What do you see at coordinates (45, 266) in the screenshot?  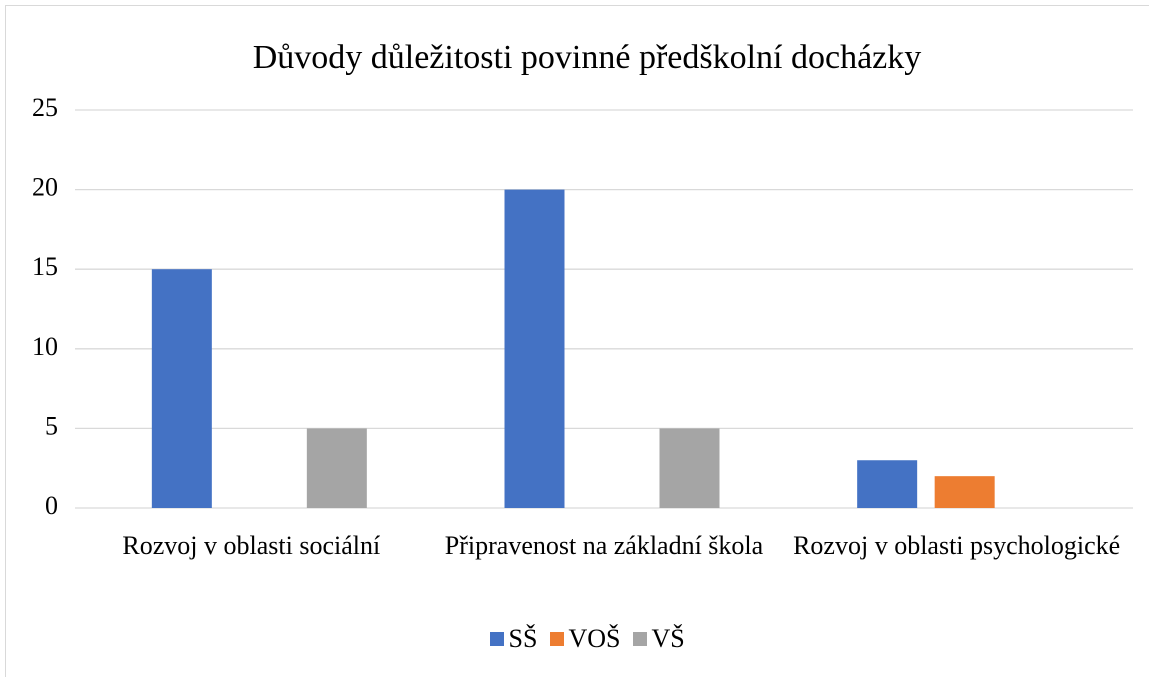 I see `y-tick-label: 15` at bounding box center [45, 266].